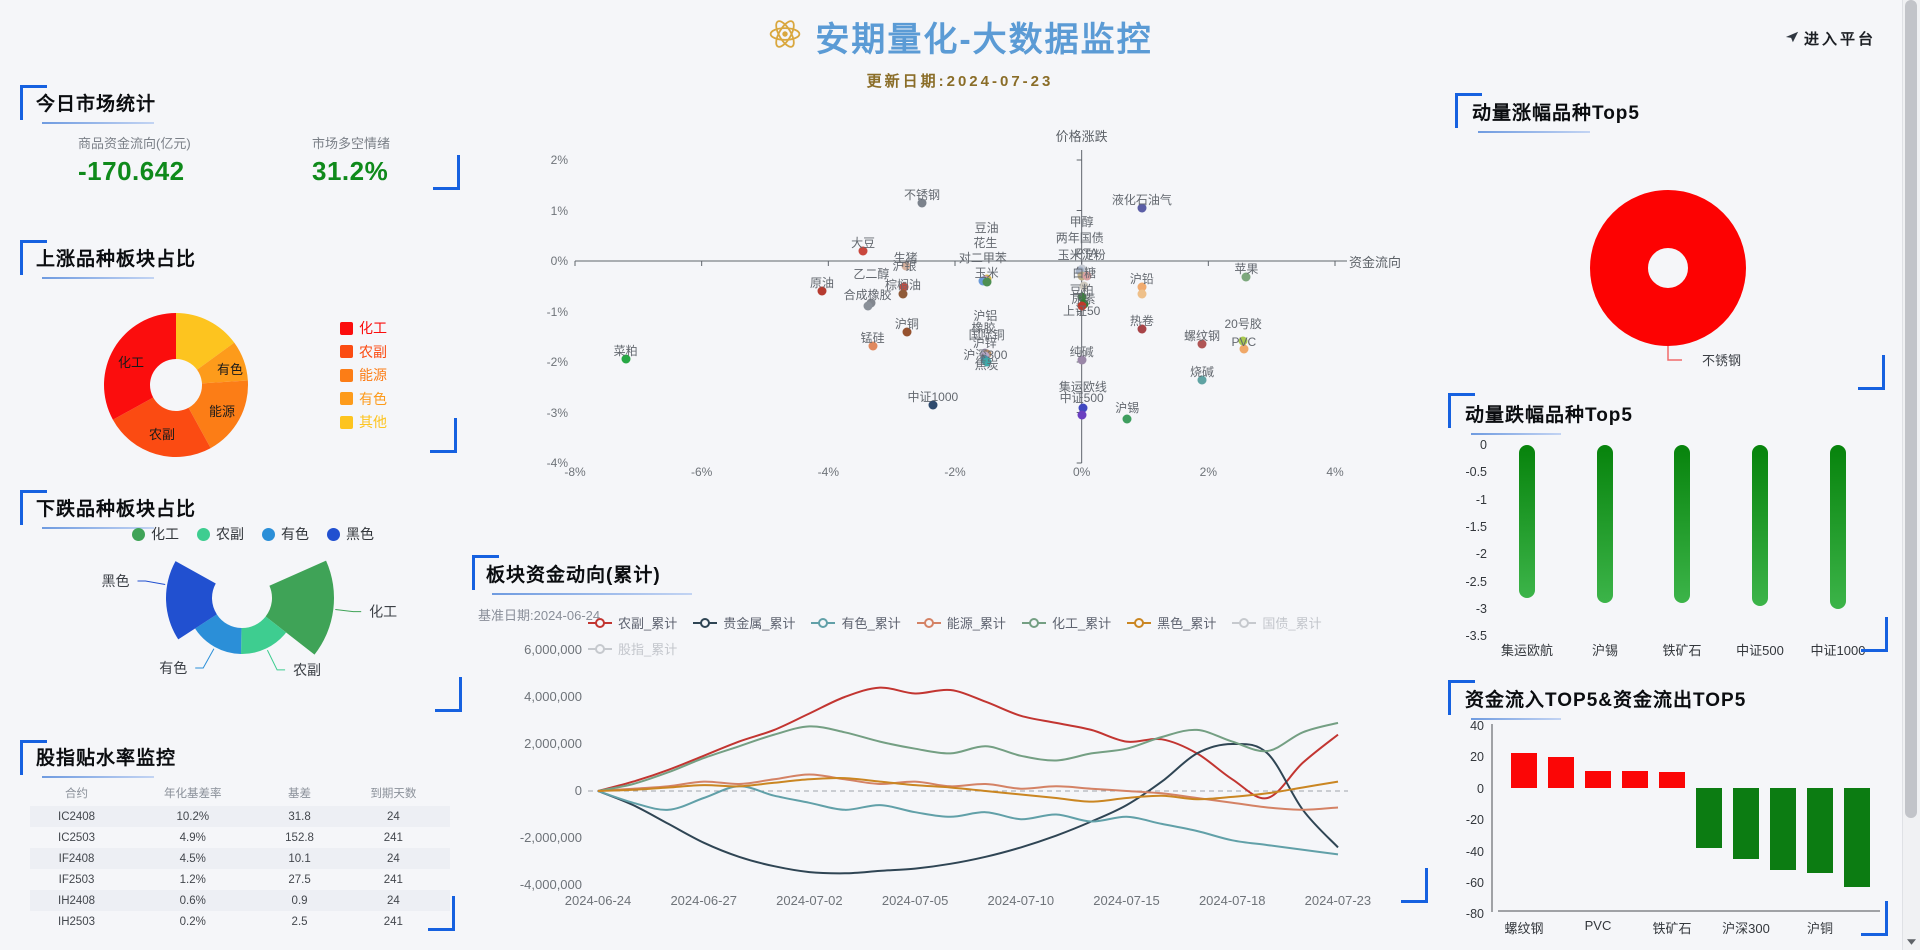  I want to click on panel-momentum-gainers: 动量涨幅品种Top5 不锈钢, so click(1675, 240).